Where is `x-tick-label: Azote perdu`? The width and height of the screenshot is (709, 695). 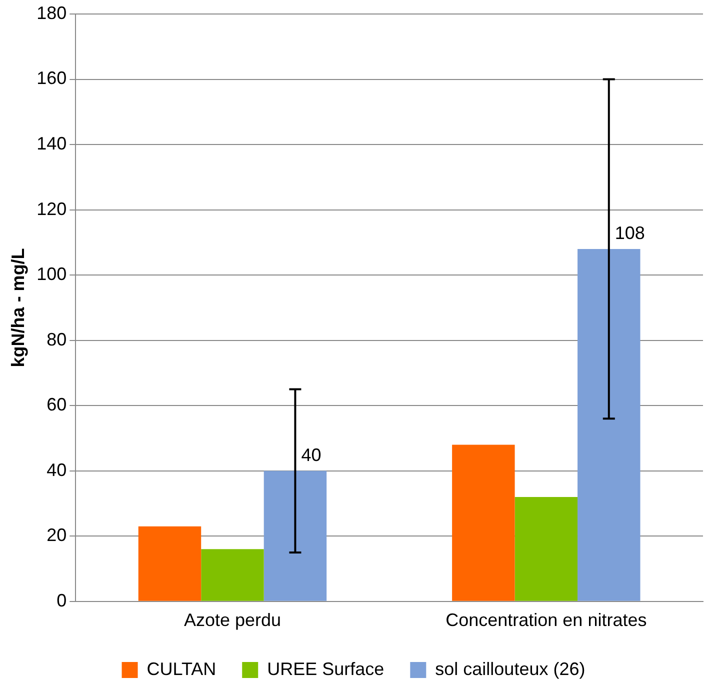
x-tick-label: Azote perdu is located at coordinates (233, 620).